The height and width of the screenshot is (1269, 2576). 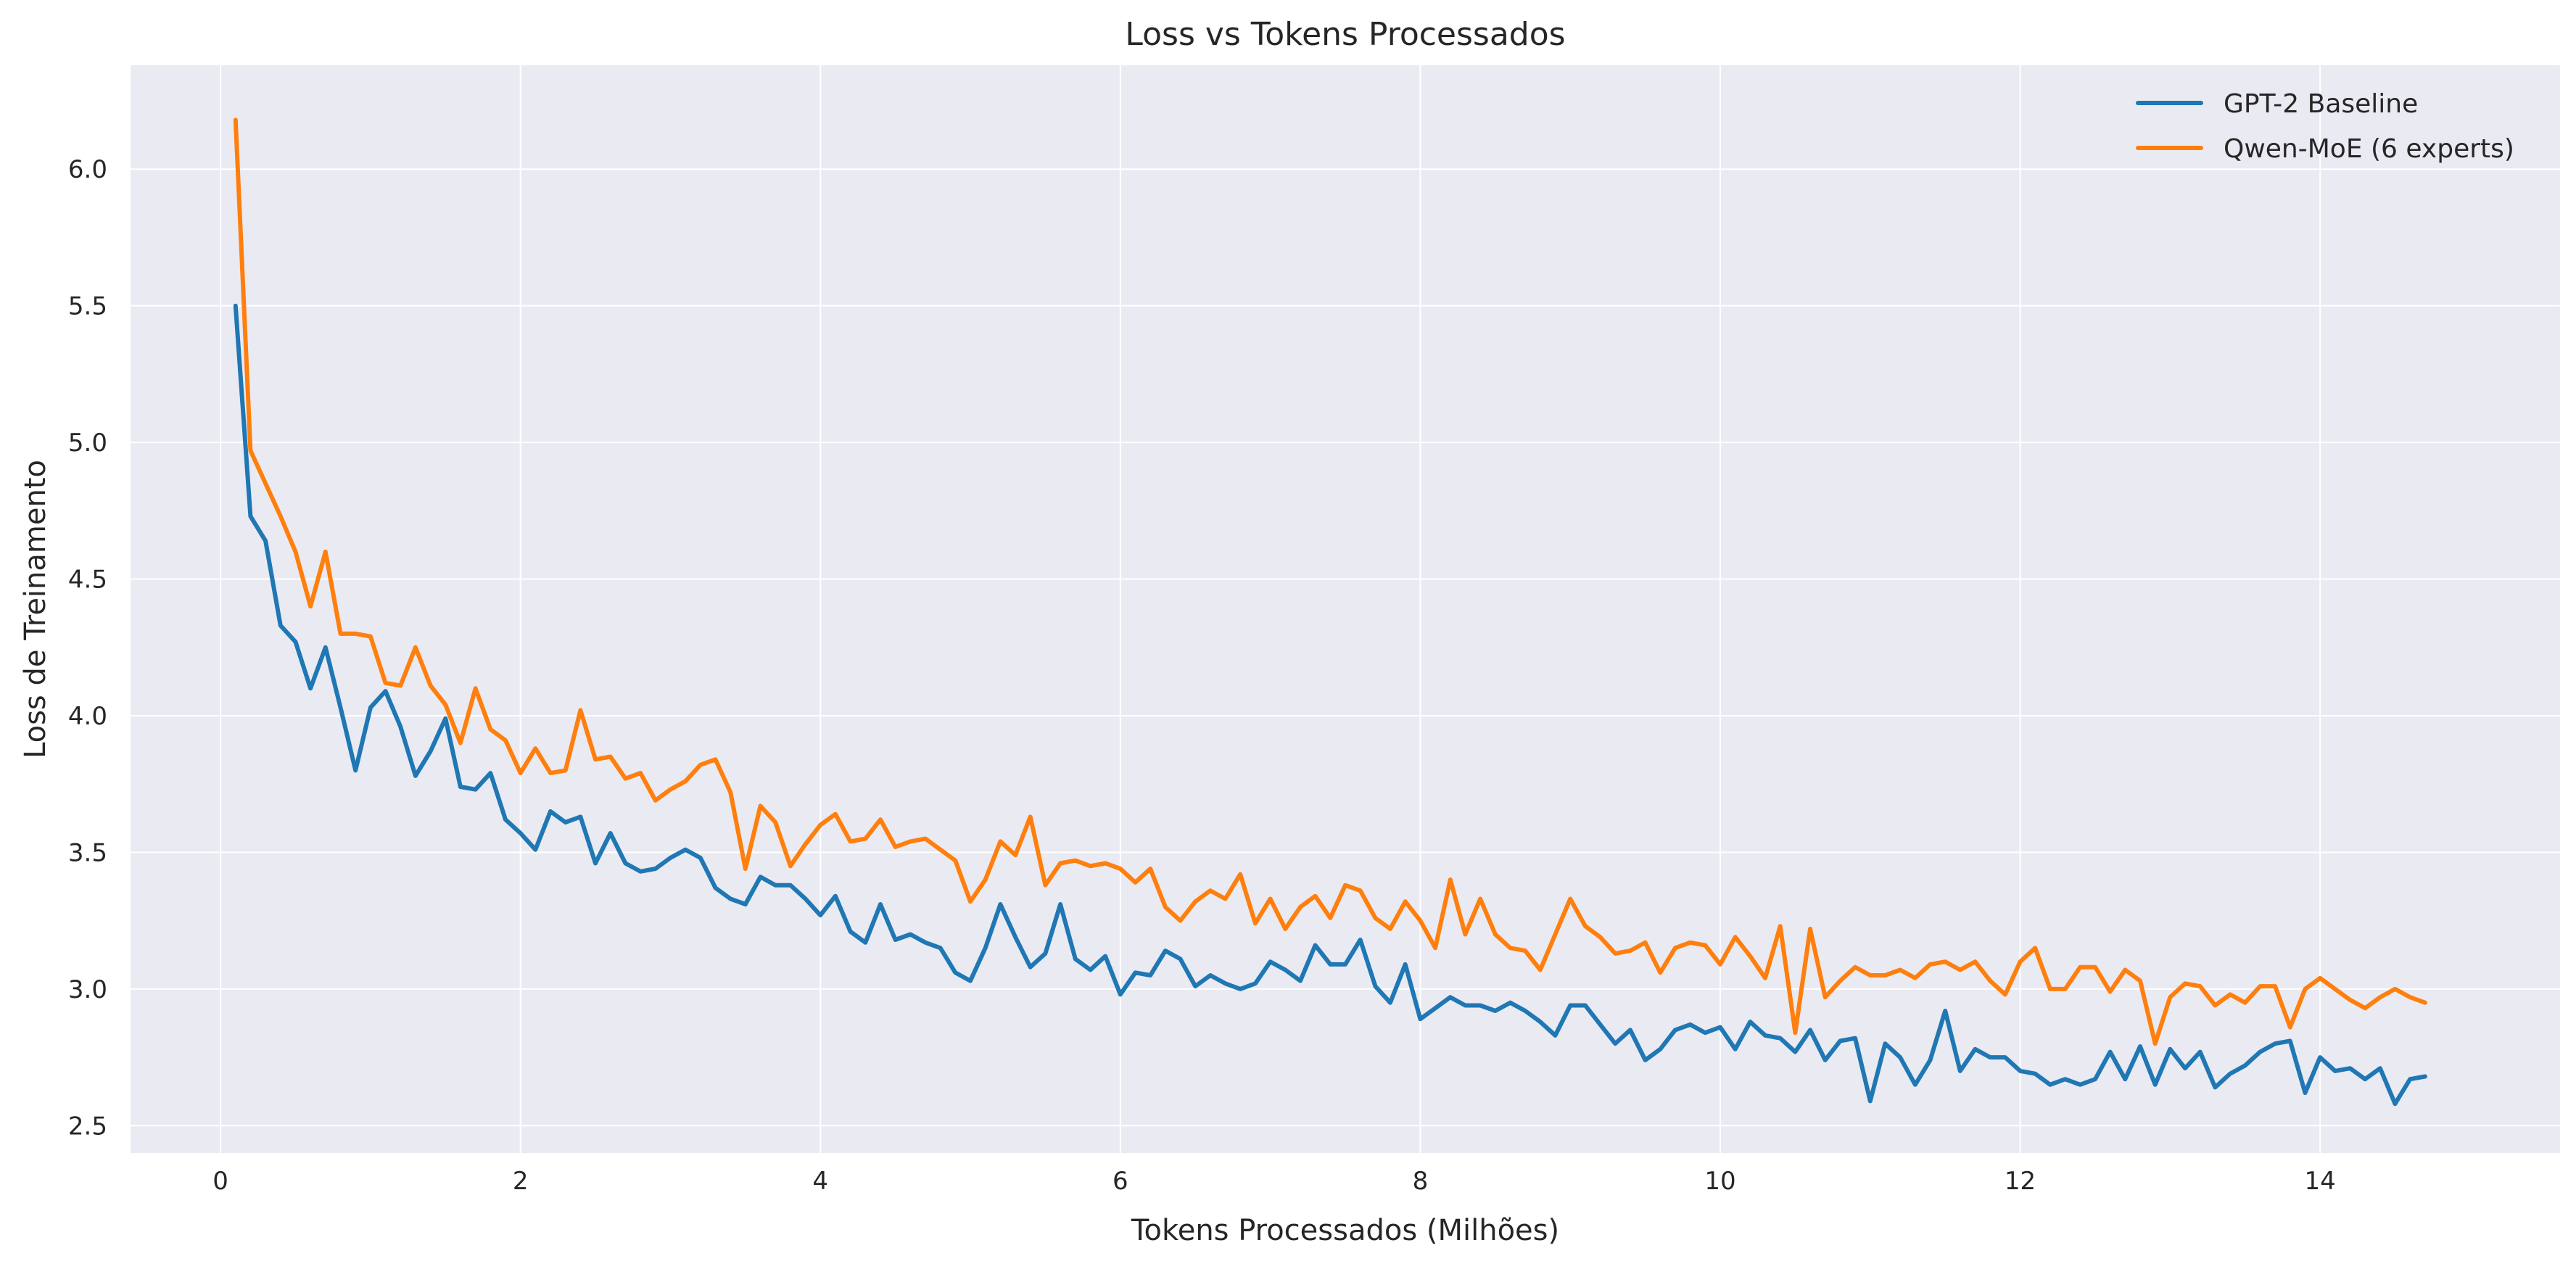 What do you see at coordinates (1274, 1181) in the screenshot?
I see `x-axis-ticks: 0 2 4 6 8 10 12 14` at bounding box center [1274, 1181].